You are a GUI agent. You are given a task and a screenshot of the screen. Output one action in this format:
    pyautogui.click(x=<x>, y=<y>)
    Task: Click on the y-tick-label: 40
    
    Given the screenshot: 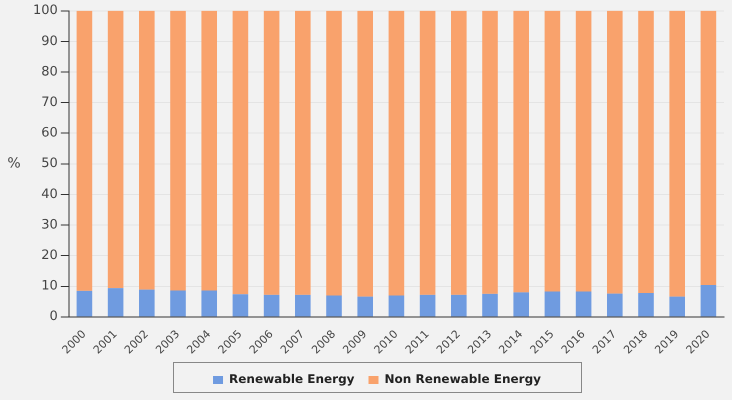 What is the action you would take?
    pyautogui.click(x=49, y=194)
    